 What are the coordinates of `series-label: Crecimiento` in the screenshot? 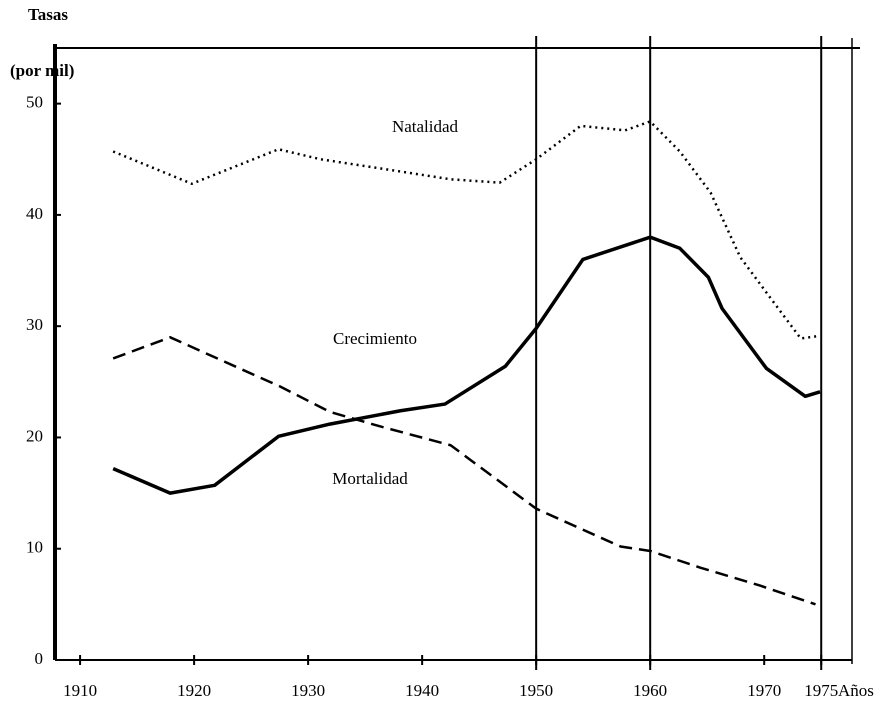 It's located at (375, 338).